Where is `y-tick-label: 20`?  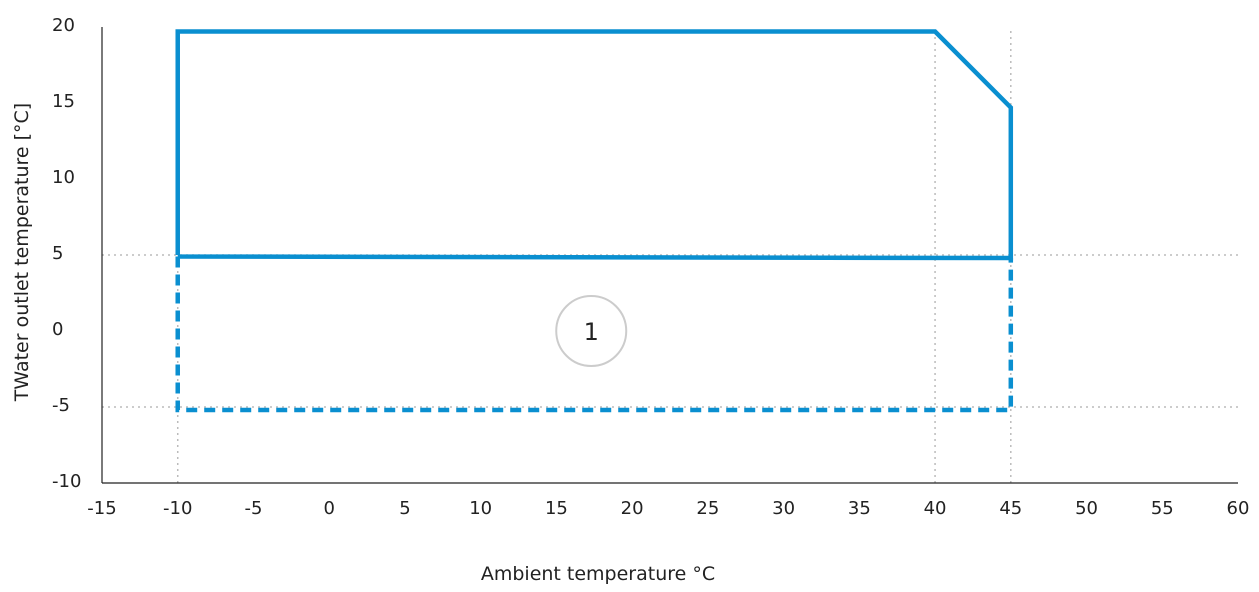 y-tick-label: 20 is located at coordinates (63, 25).